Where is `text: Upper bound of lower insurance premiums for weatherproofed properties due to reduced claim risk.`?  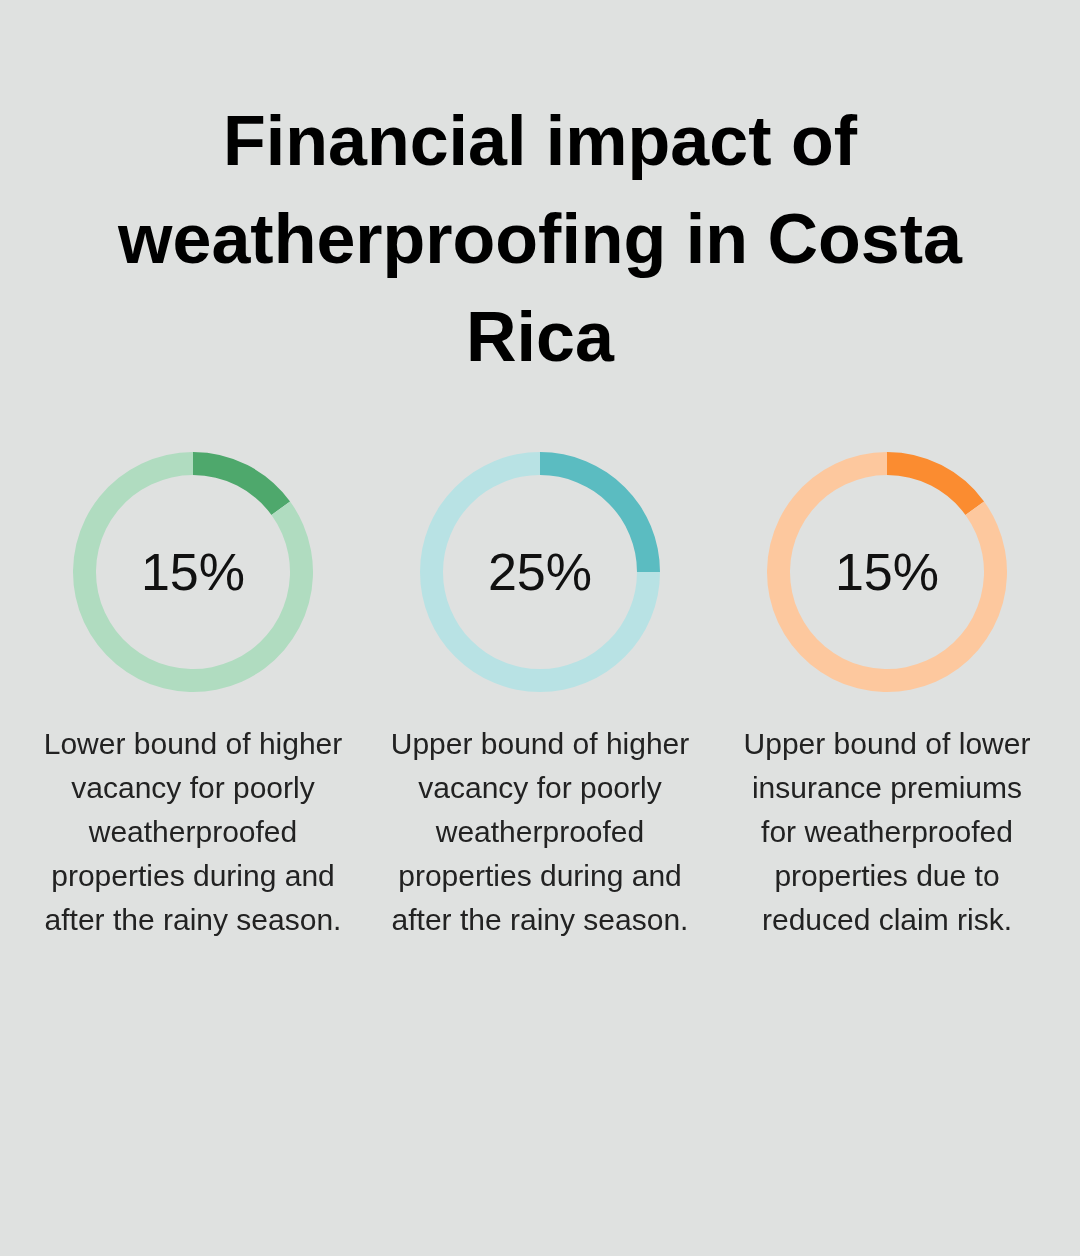
text: Upper bound of lower insurance premiums for weatherproofed properties due to reduced claim risk. is located at coordinates (887, 832).